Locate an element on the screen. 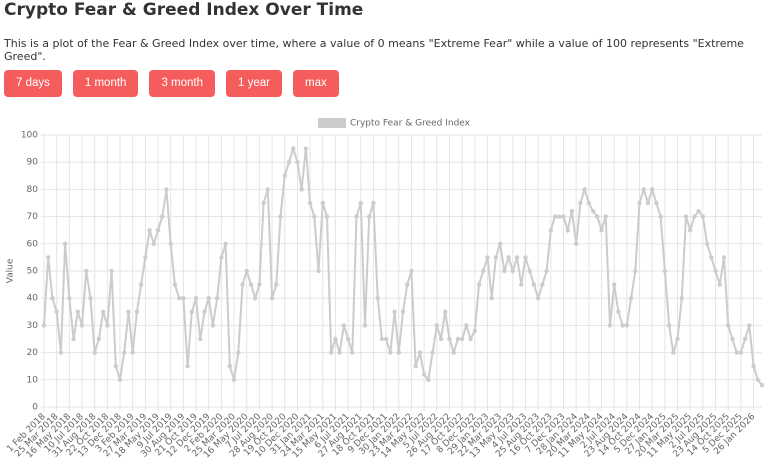 The width and height of the screenshot is (768, 459). range-button: 1 year is located at coordinates (254, 83).